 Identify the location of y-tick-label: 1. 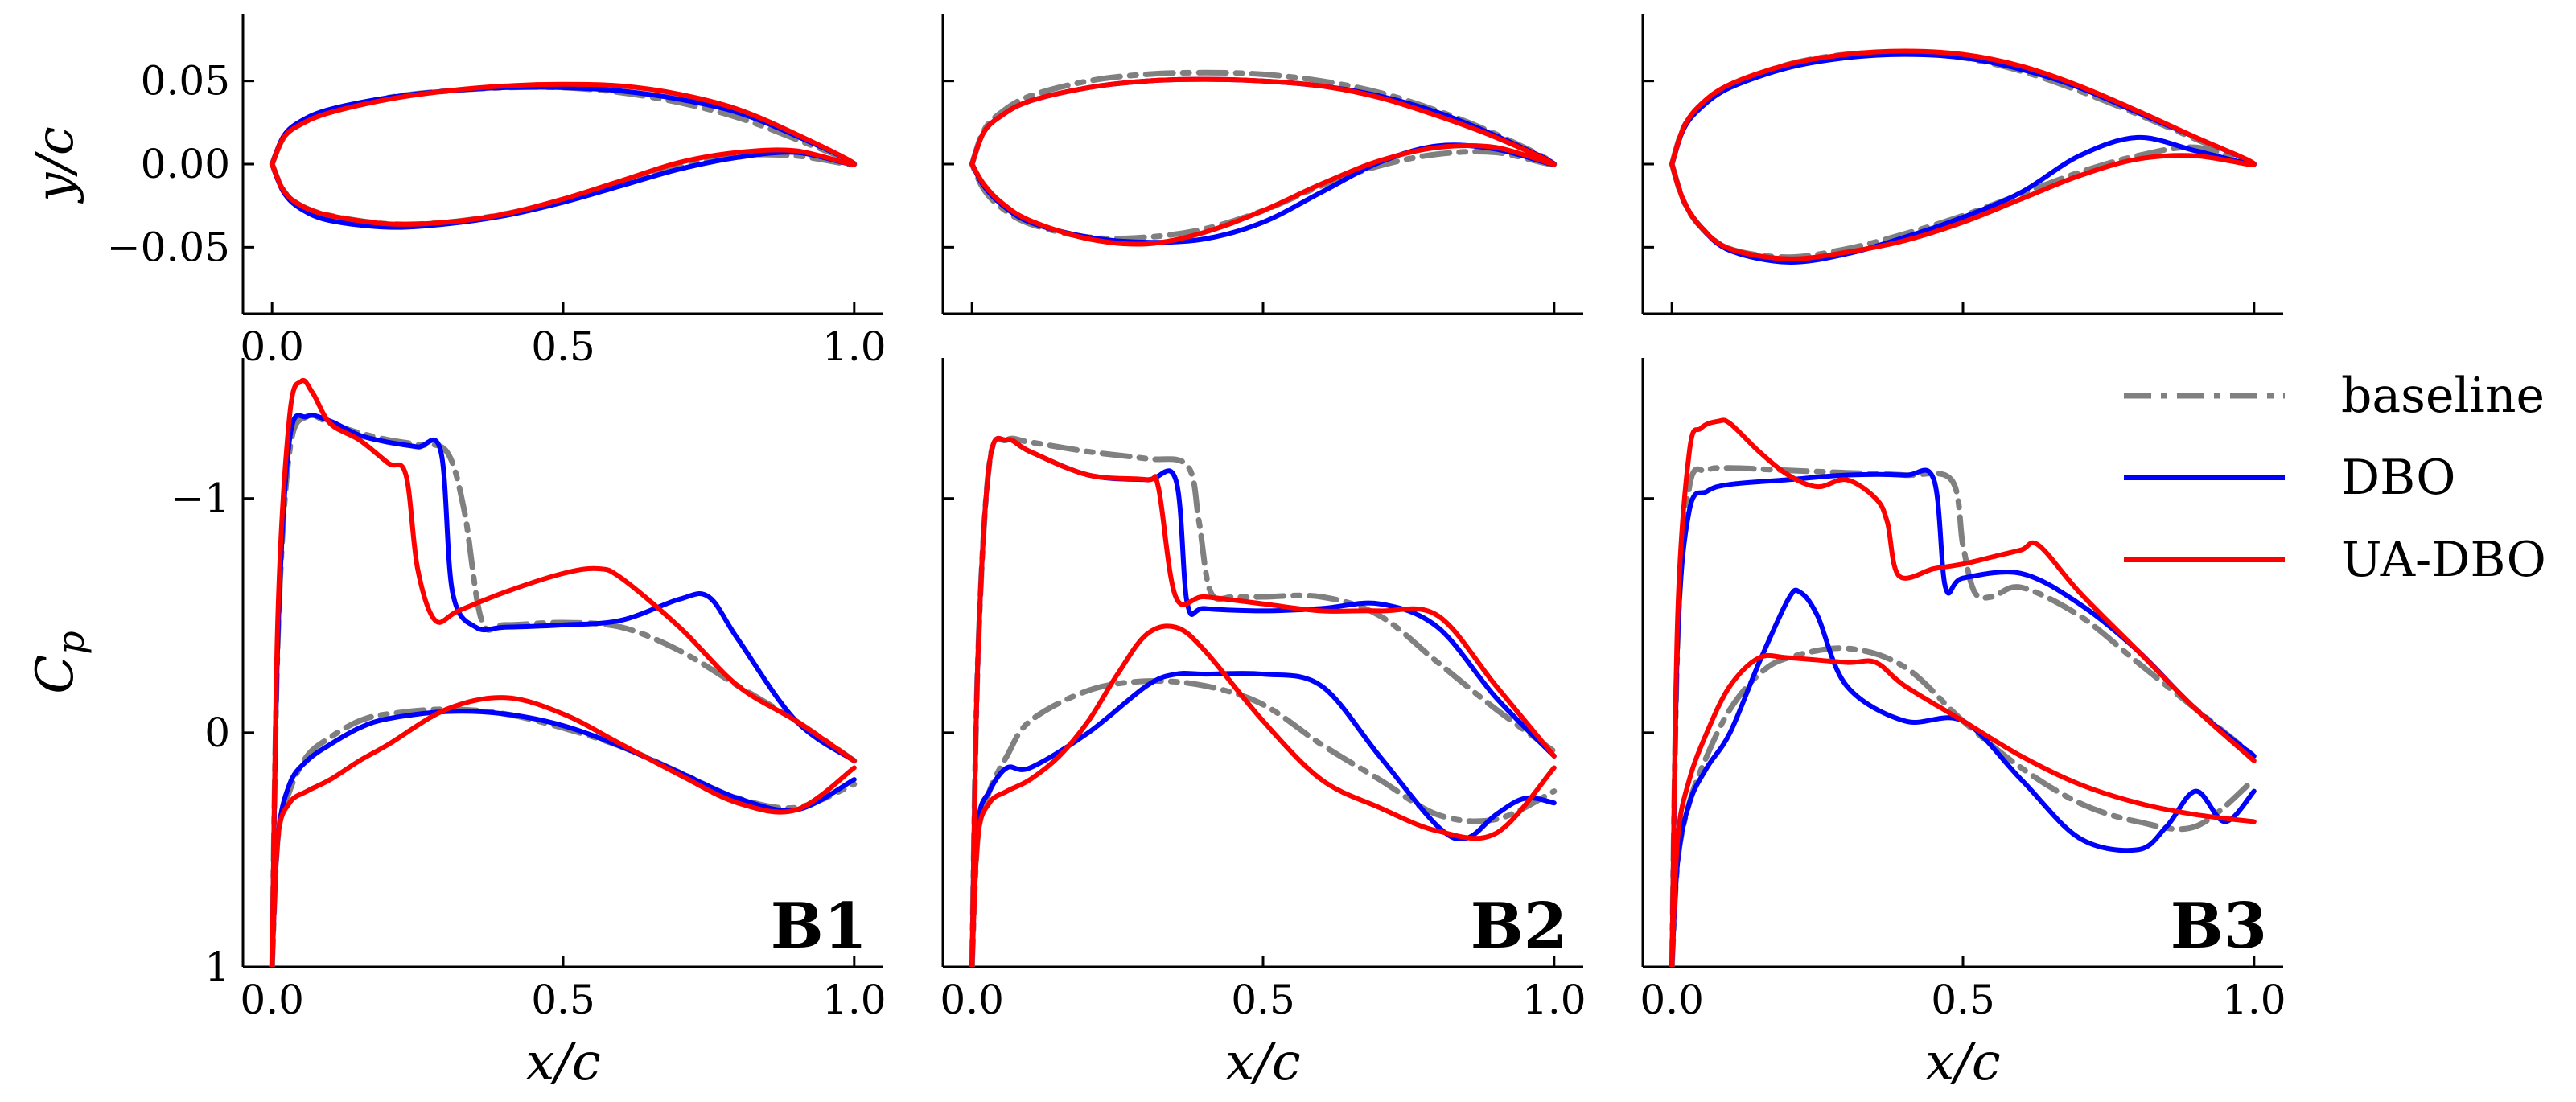
(217, 967).